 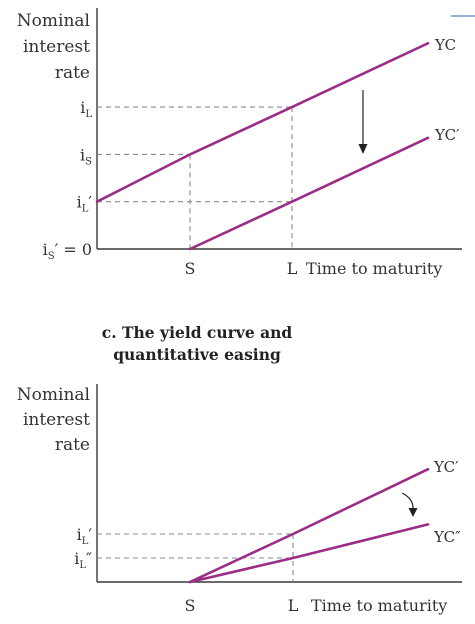 What do you see at coordinates (197, 332) in the screenshot?
I see `panel-title-line-1: c. The yield curve and` at bounding box center [197, 332].